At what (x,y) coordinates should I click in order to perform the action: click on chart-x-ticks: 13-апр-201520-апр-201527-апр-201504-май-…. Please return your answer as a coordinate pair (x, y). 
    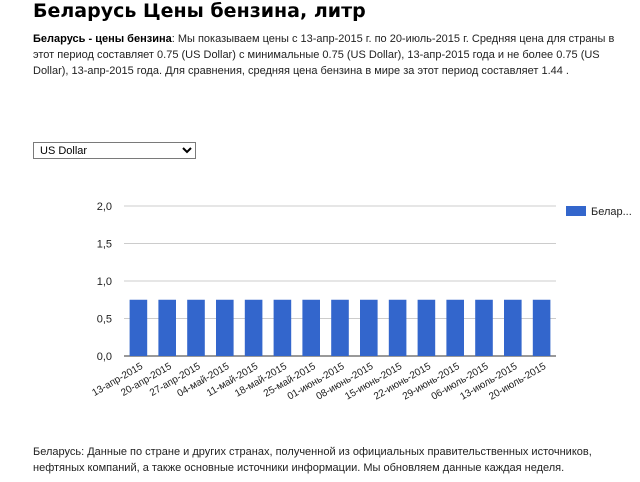
    Looking at the image, I should click on (319, 382).